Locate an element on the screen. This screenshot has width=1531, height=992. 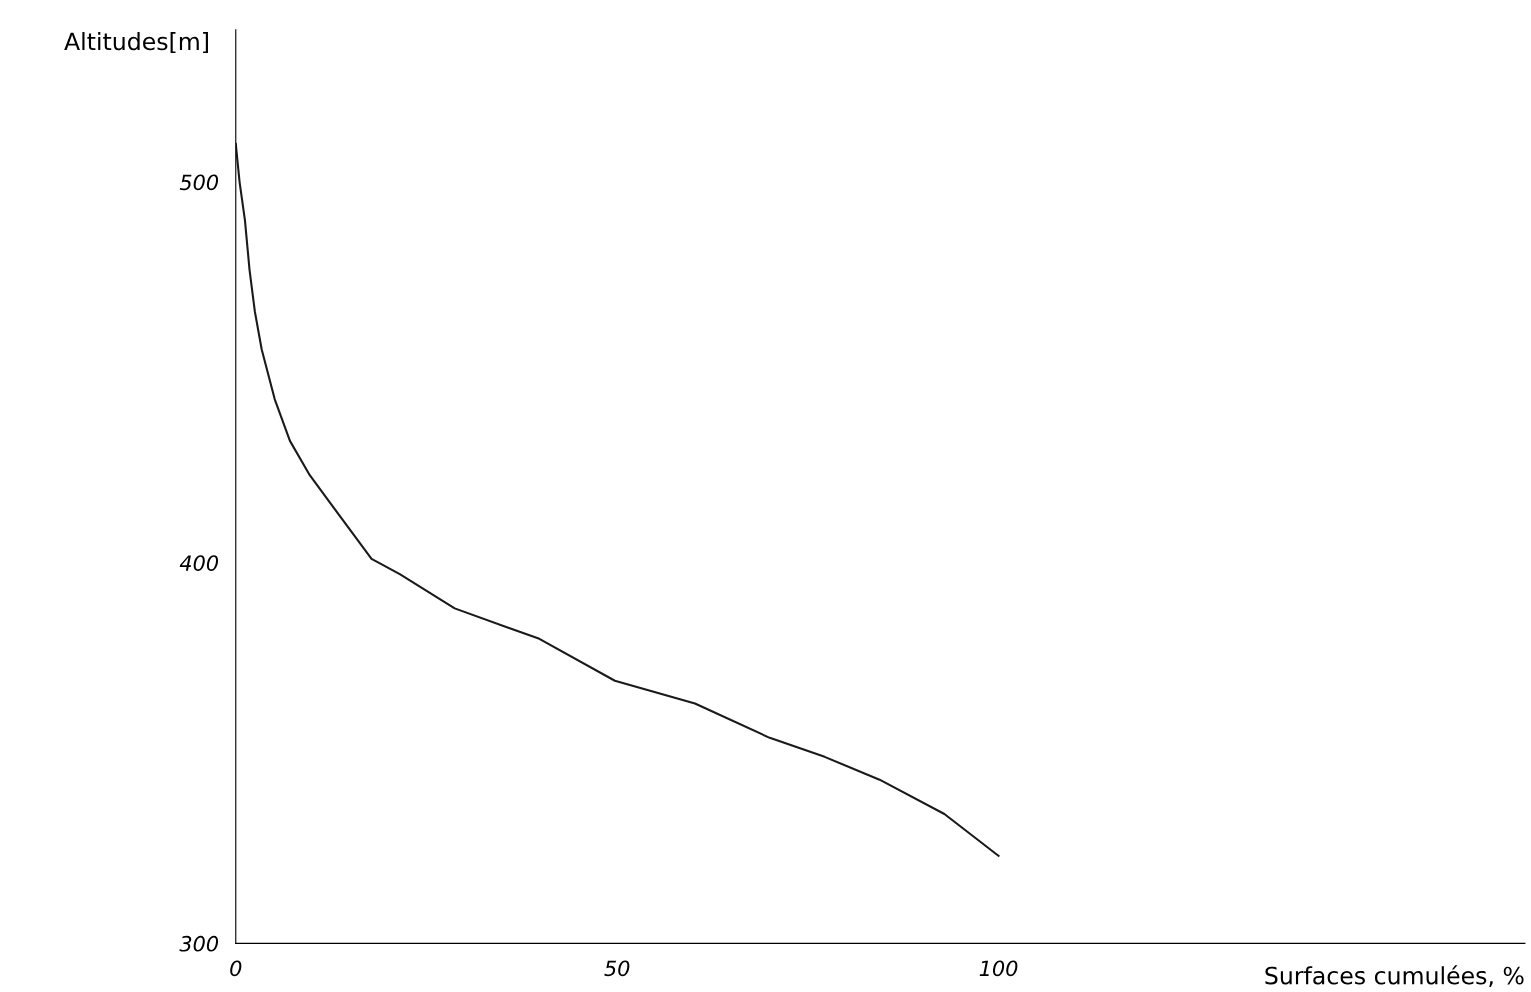
y-tick-label: 400 is located at coordinates (199, 563).